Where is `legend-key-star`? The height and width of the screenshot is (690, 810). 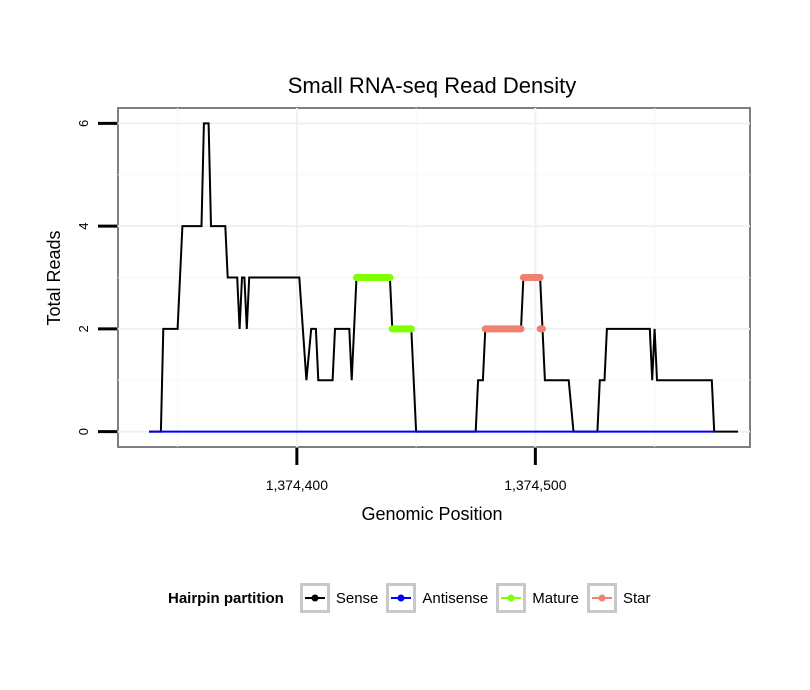 legend-key-star is located at coordinates (601, 598).